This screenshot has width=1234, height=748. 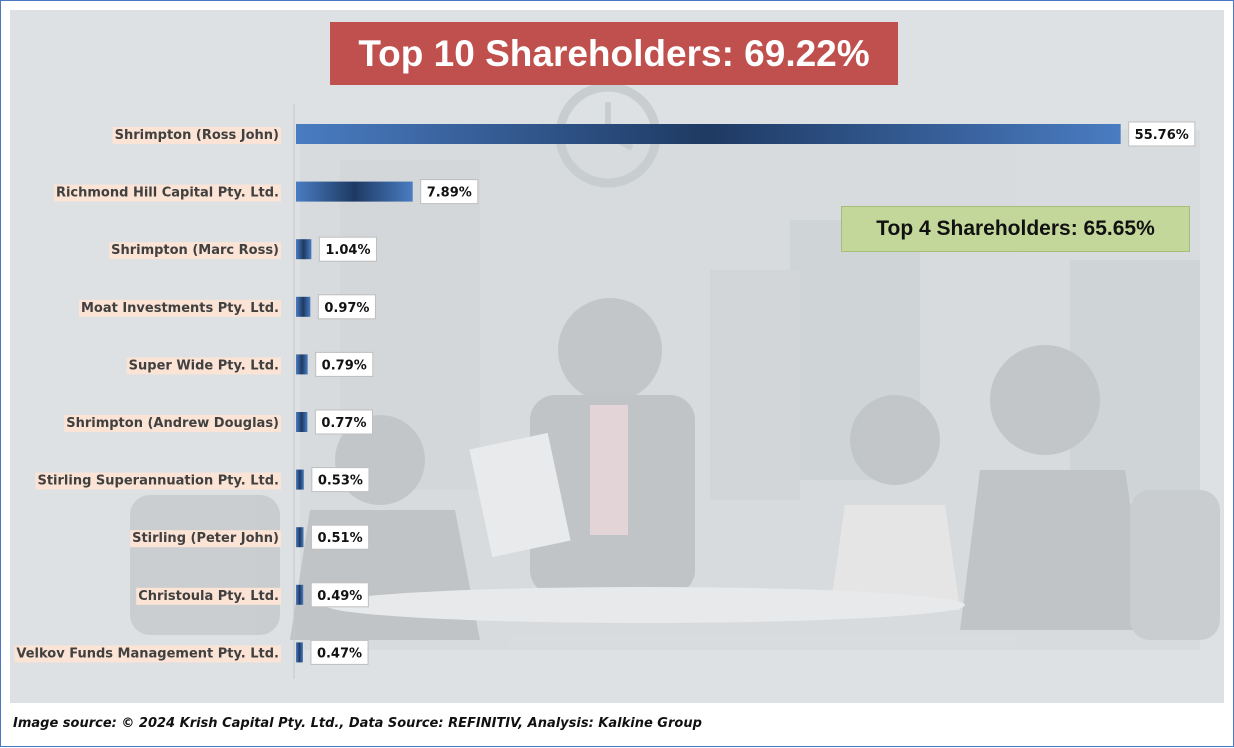 I want to click on value-label: 0.47%, so click(x=339, y=653).